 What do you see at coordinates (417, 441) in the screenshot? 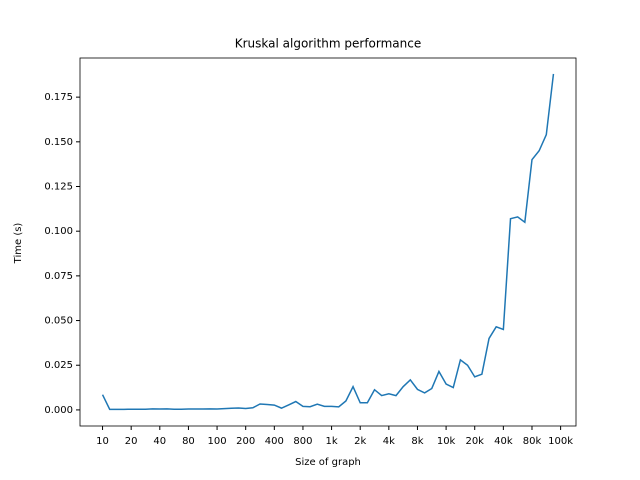
I see `x-tick-label: 8k` at bounding box center [417, 441].